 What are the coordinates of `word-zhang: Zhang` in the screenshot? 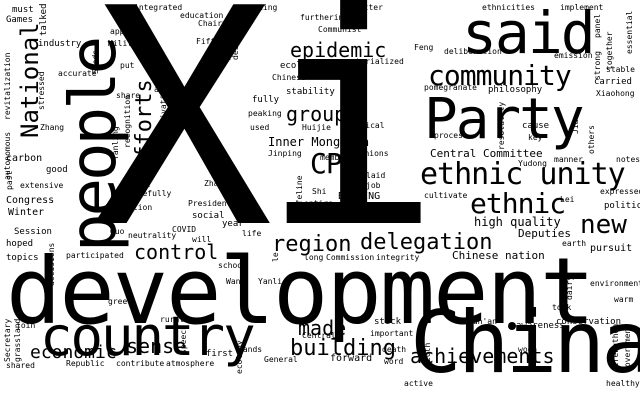 It's located at (52, 127).